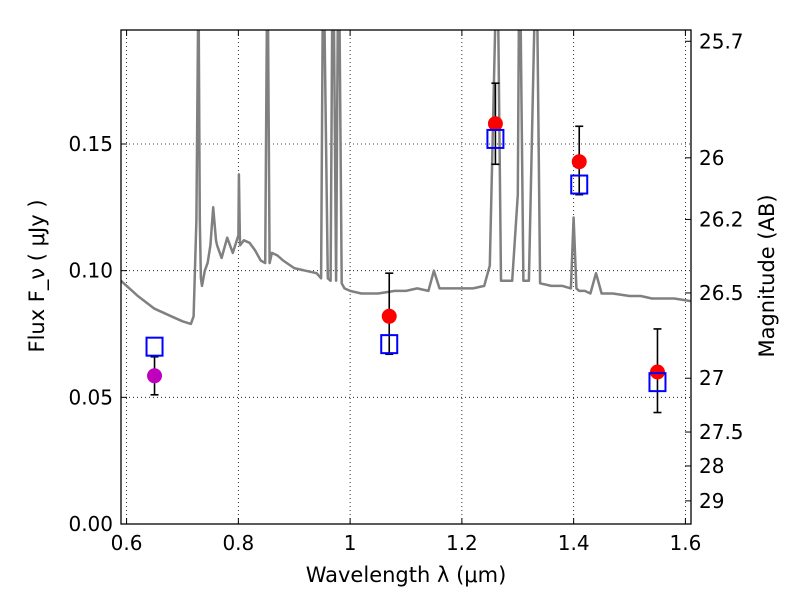  Describe the element at coordinates (238, 543) in the screenshot. I see `x-tick-label: 0.8` at that location.